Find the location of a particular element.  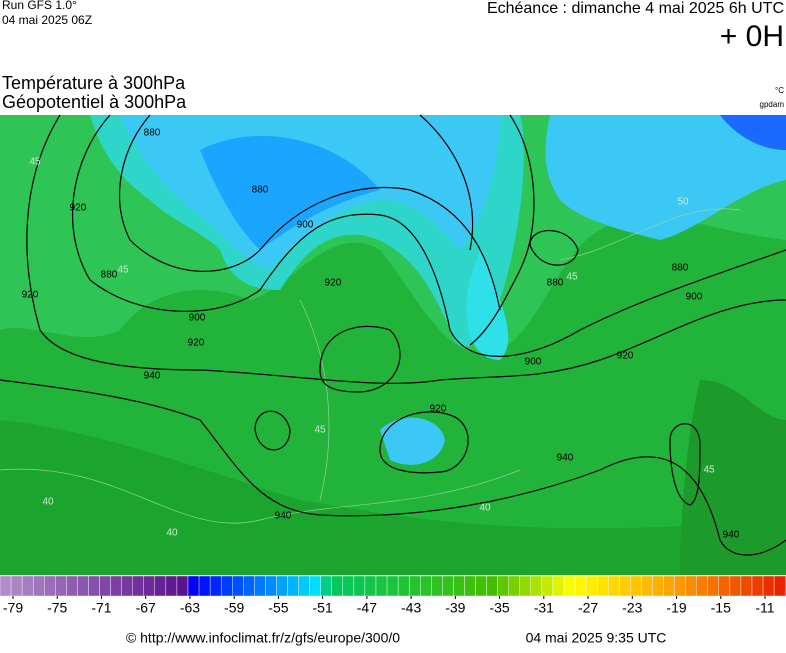

colorbar-tick-label: -43 is located at coordinates (411, 608).